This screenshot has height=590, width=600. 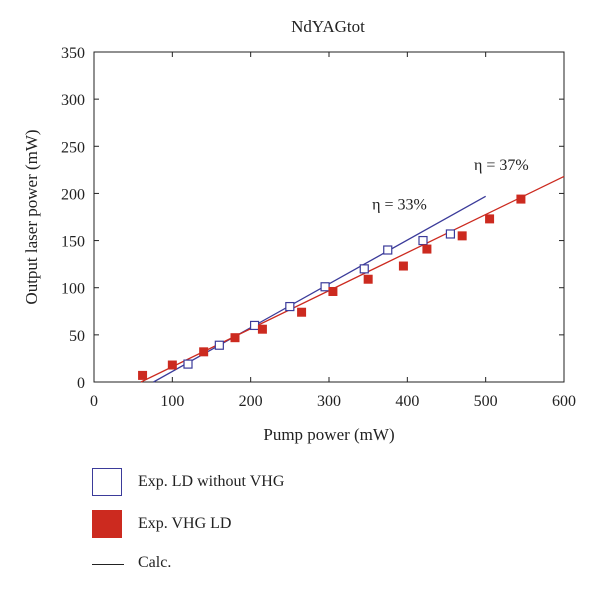 What do you see at coordinates (31, 216) in the screenshot?
I see `y-axis-label: Output laser power (mW)` at bounding box center [31, 216].